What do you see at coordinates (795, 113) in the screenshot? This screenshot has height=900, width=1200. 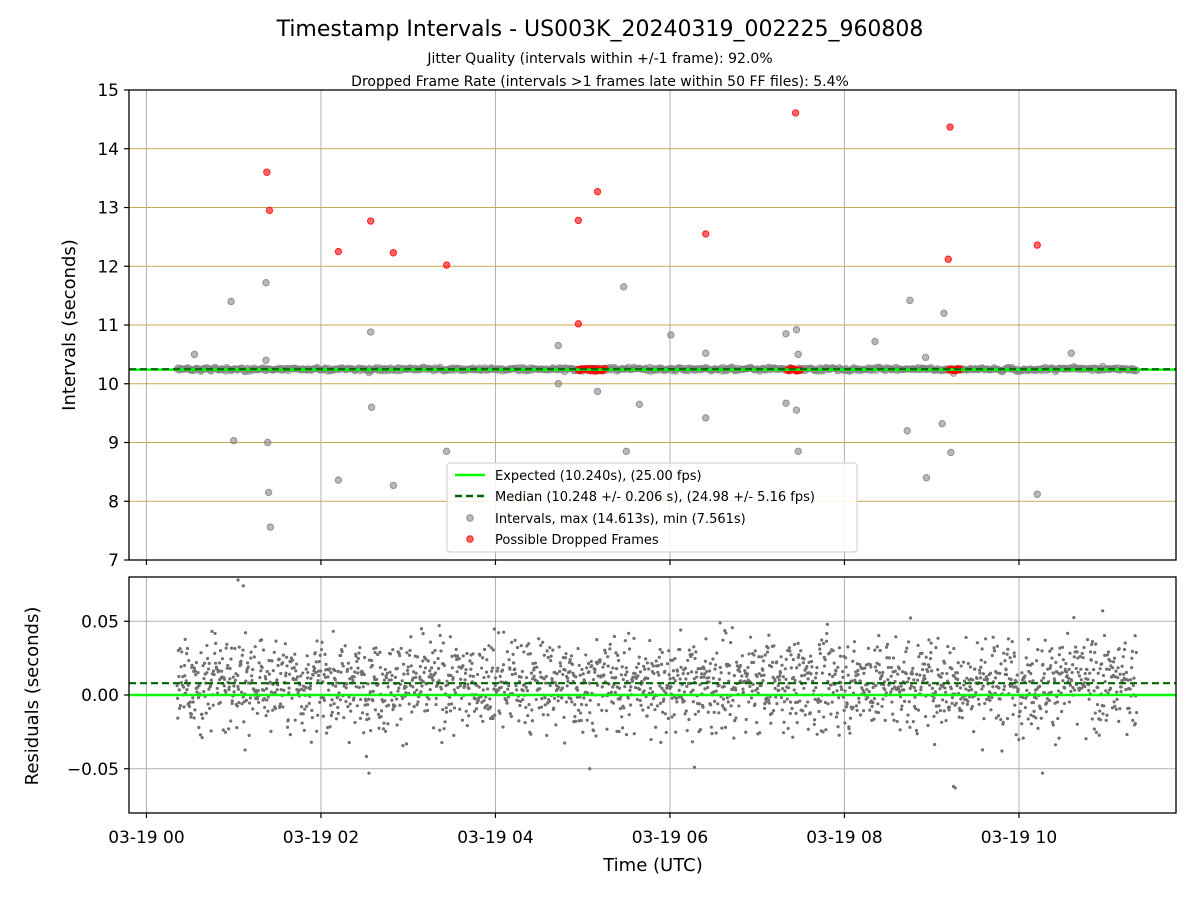 I see `dropped-frame-point` at bounding box center [795, 113].